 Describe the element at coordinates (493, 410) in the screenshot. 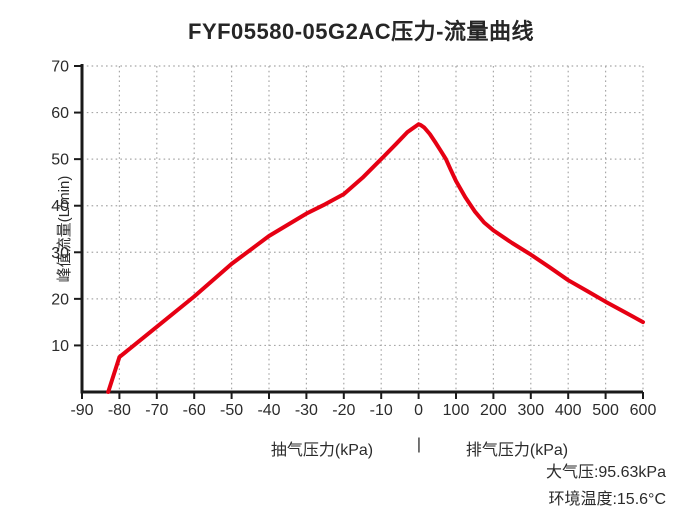

I see `x-tick-label: 200` at that location.